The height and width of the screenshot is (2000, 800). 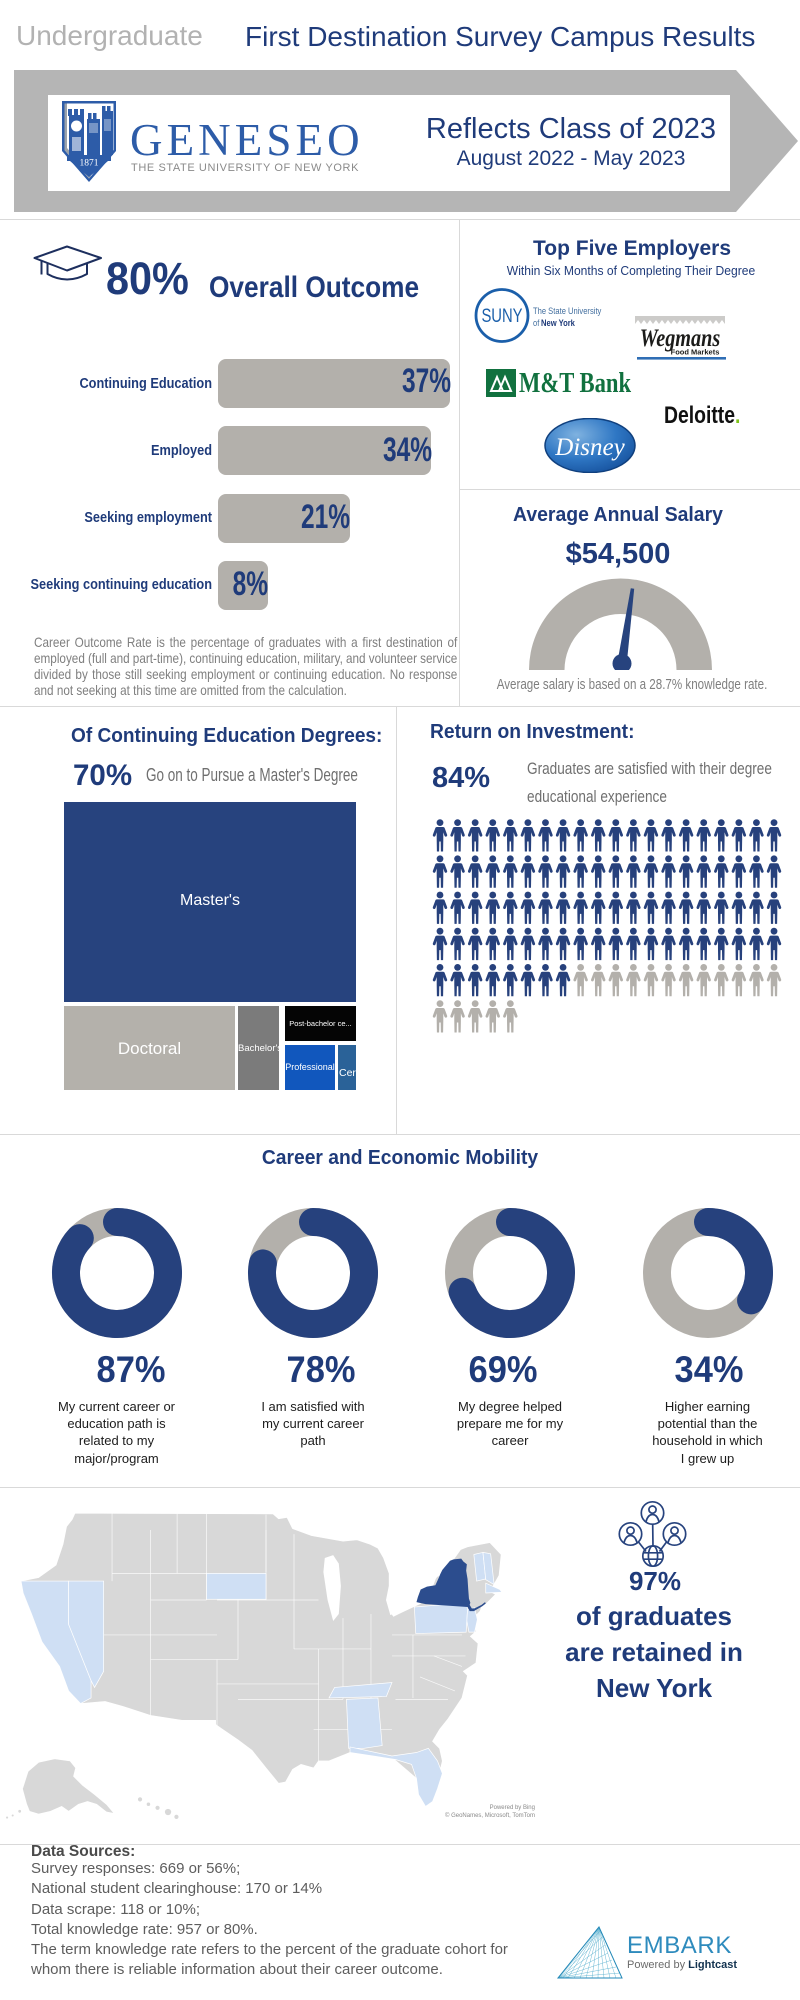 What do you see at coordinates (589, 447) in the screenshot?
I see `svg-text: Disney` at bounding box center [589, 447].